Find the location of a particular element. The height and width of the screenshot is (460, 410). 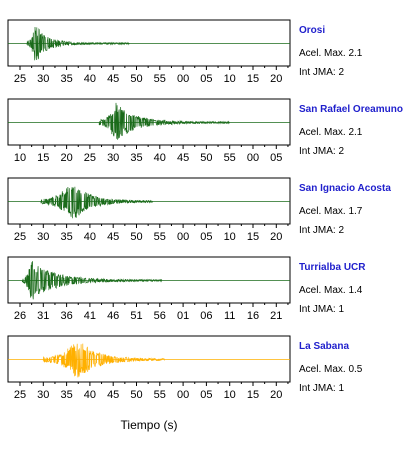

station-name: San Rafael Oreamuno is located at coordinates (351, 109).